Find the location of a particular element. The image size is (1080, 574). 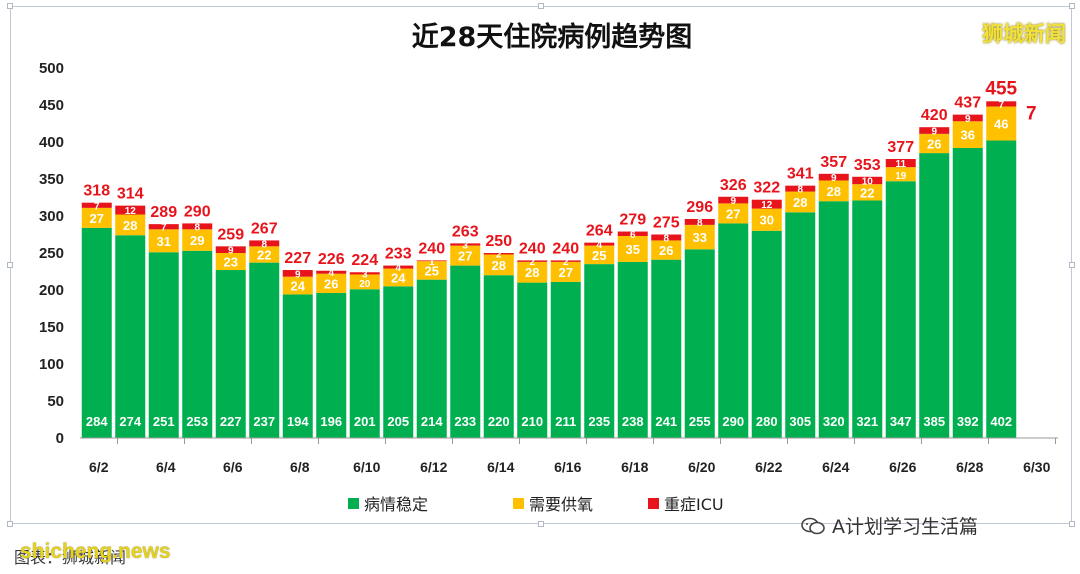

source-label: 图表：狮城新闻 is located at coordinates (70, 557).